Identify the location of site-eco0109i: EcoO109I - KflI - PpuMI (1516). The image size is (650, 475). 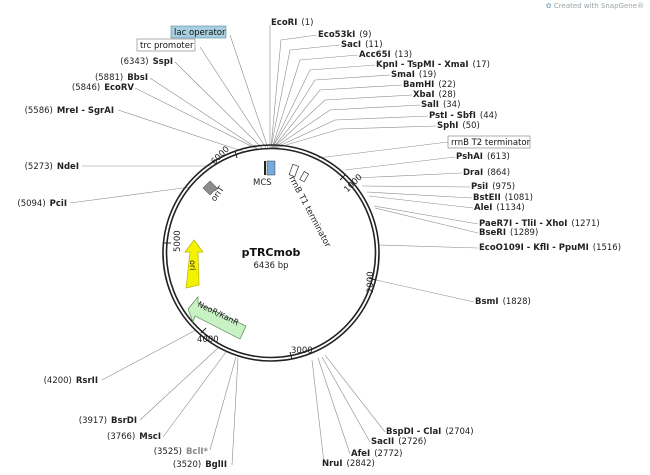
(550, 248).